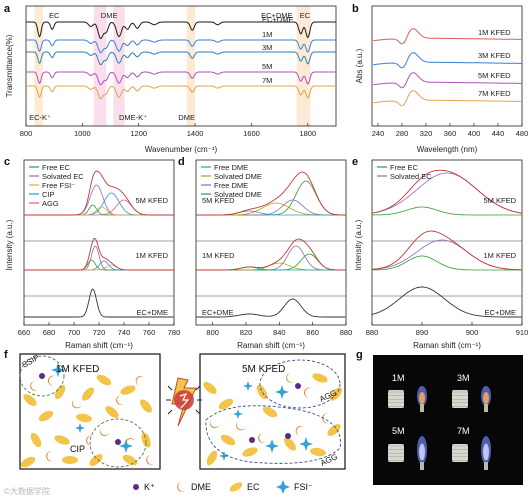  I want to click on x-tick-label: 1800, so click(307, 133).